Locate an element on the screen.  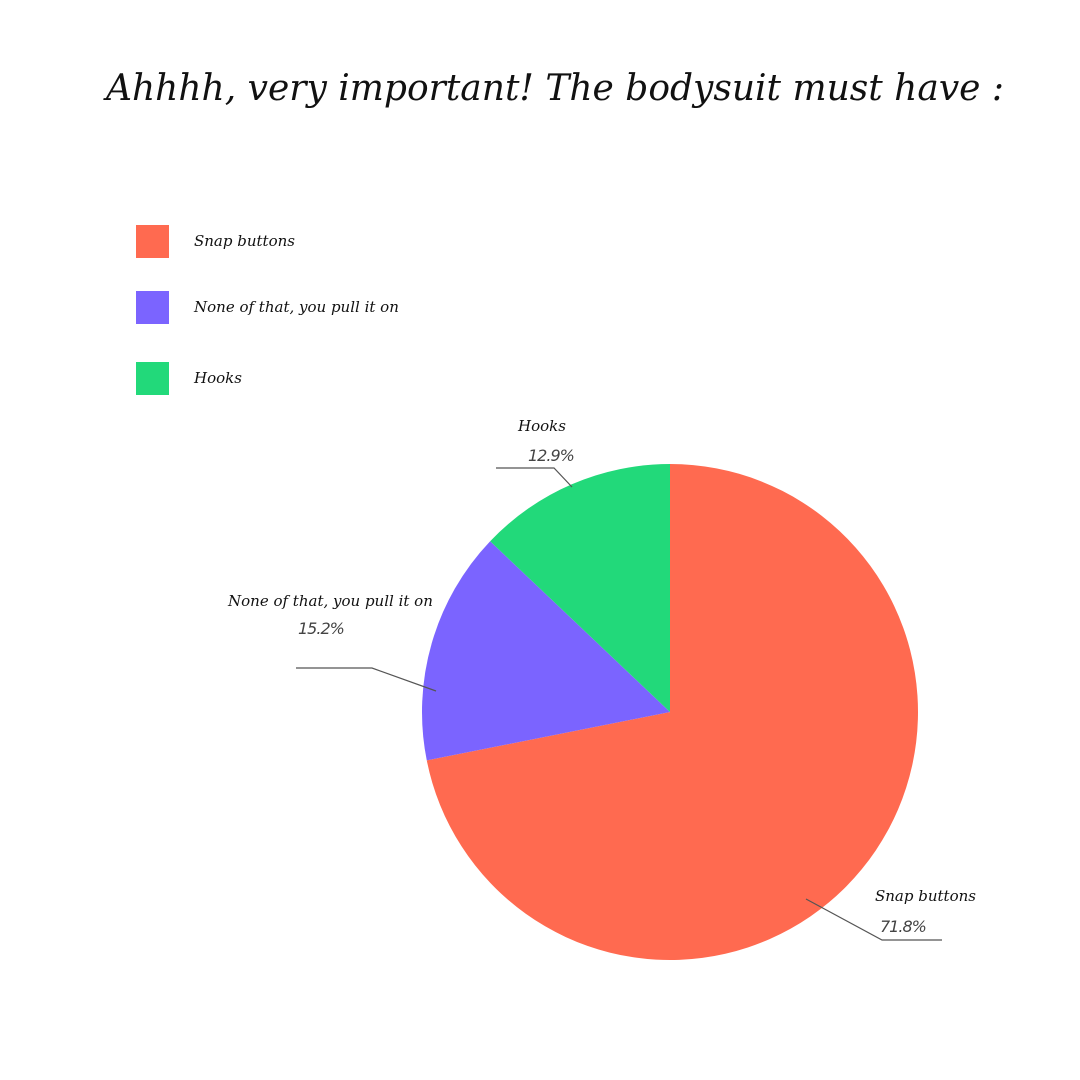
slice-label-2: Hooks is located at coordinates (541, 426).